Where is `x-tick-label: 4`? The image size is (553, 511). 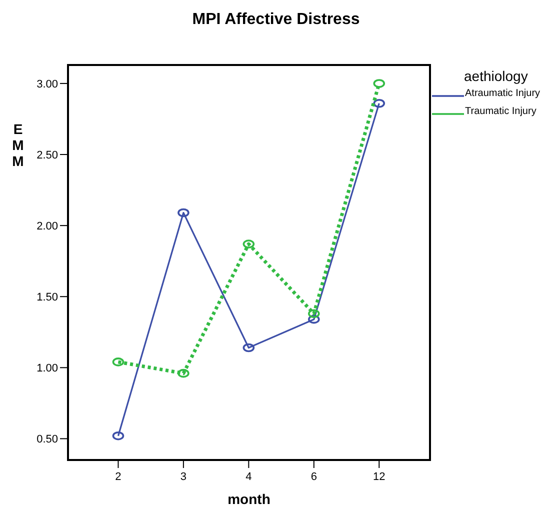 x-tick-label: 4 is located at coordinates (249, 477).